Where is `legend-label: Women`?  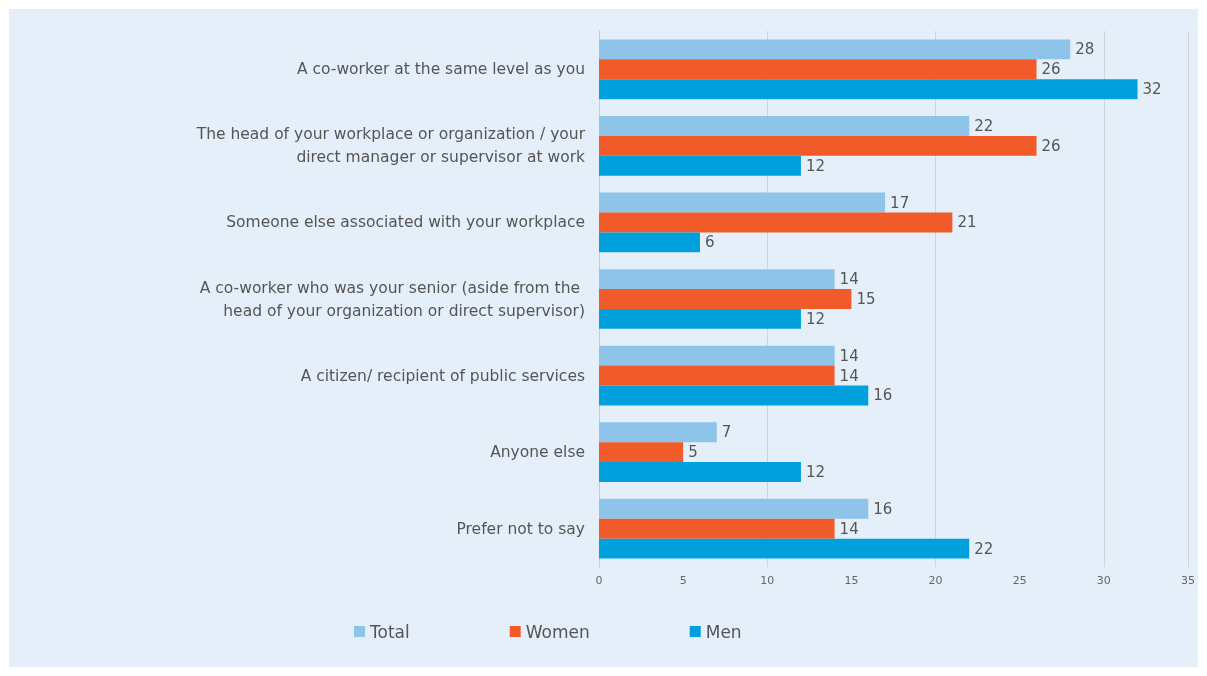
legend-label: Women is located at coordinates (557, 631).